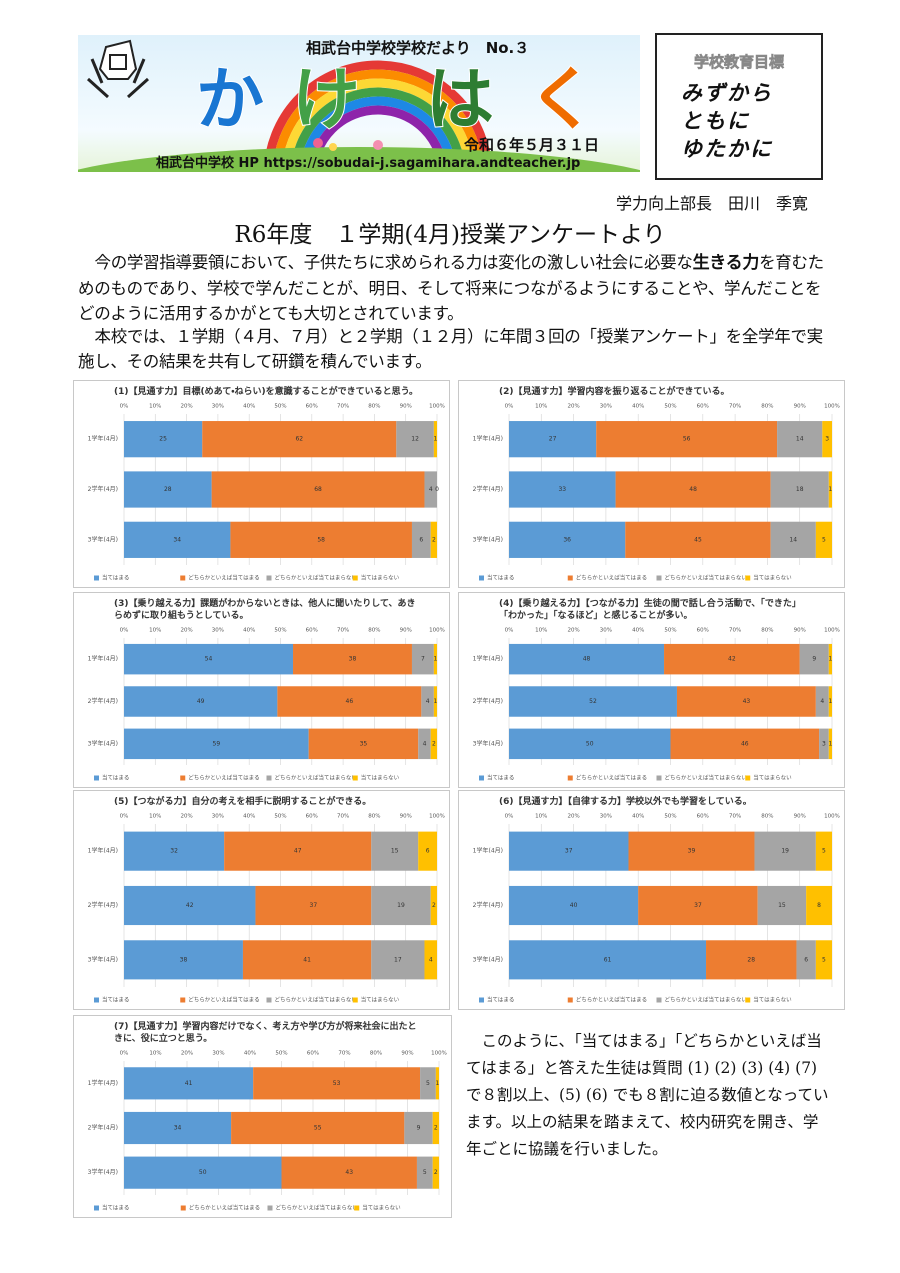  I want to click on value-label: 0, so click(437, 489).